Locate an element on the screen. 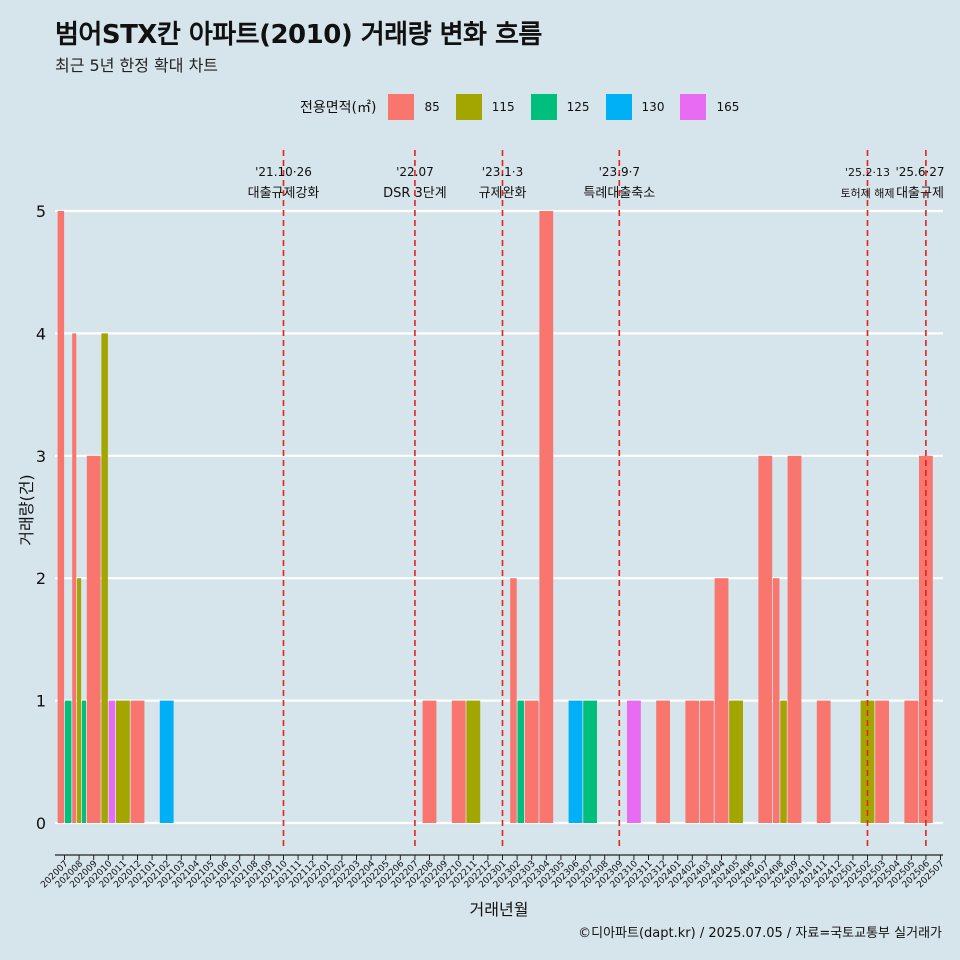  legend: 전용면적(㎡) 85 115 125 130 165 is located at coordinates (527, 107).